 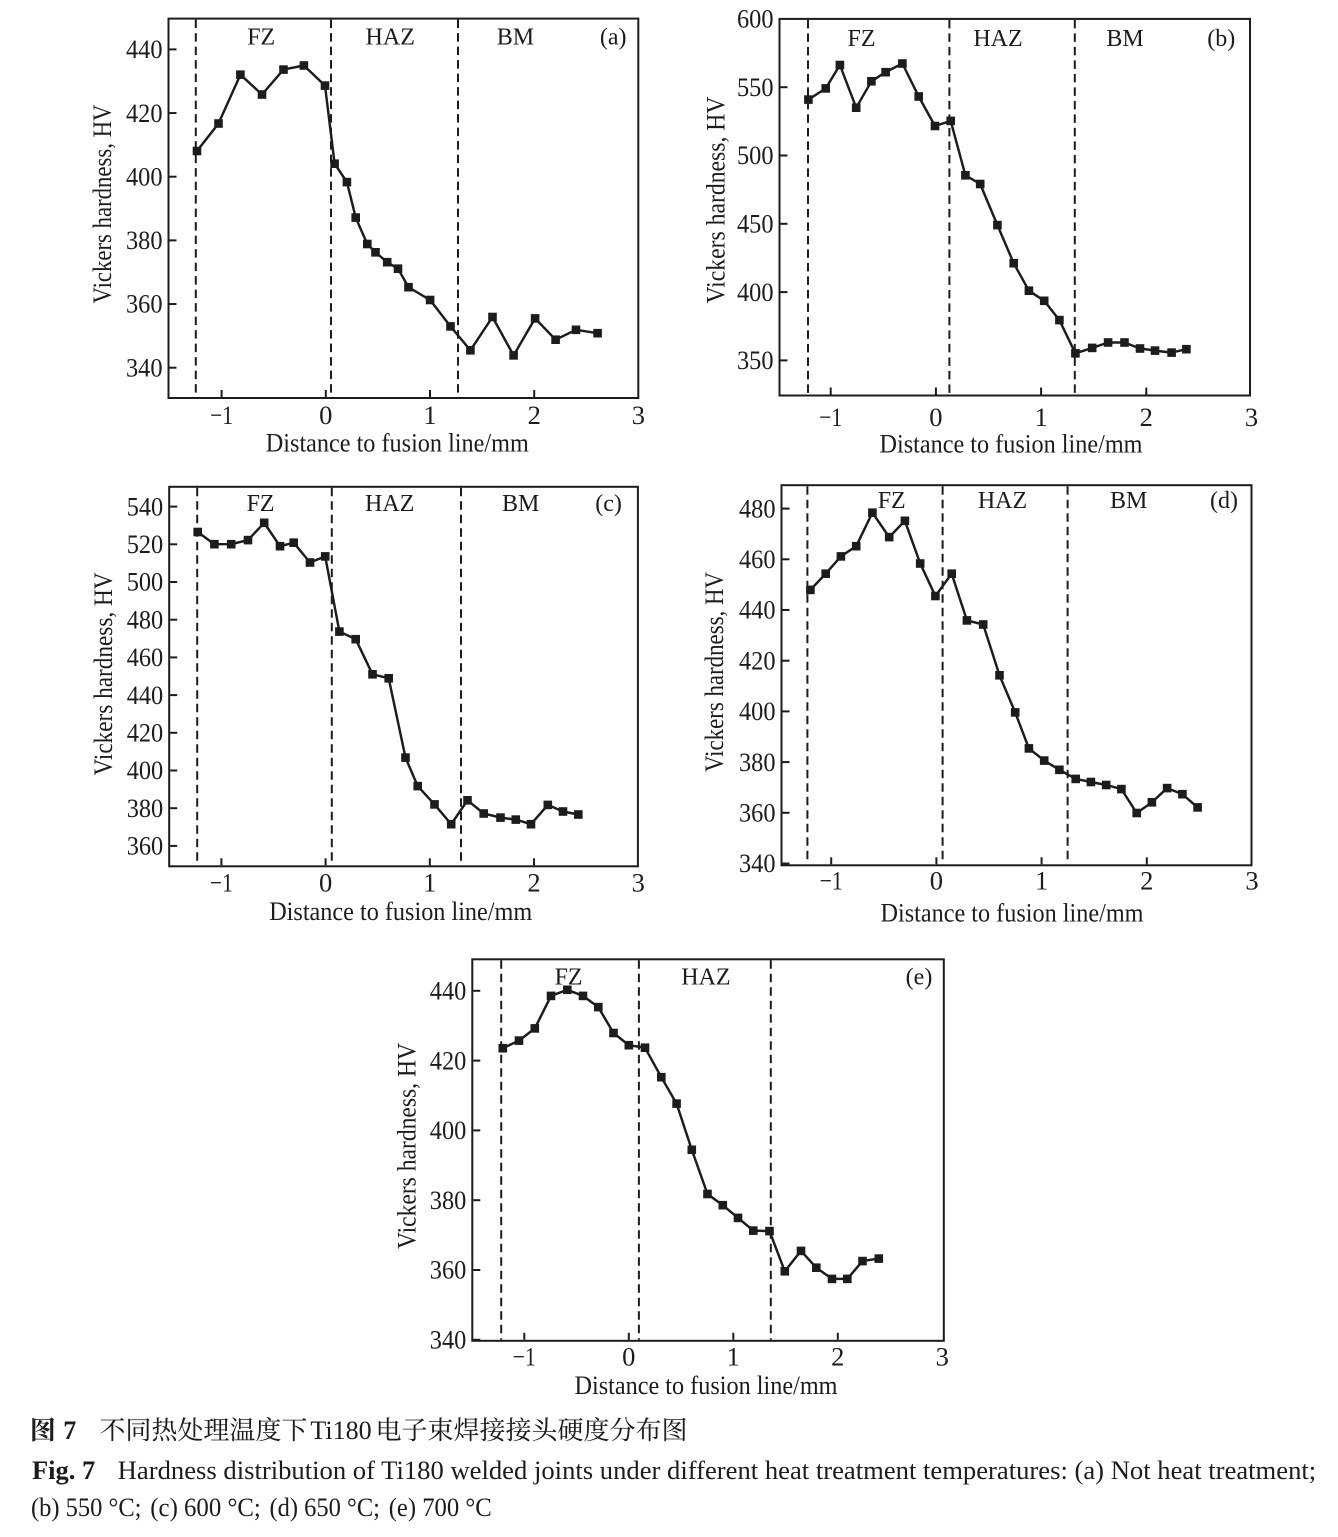 What do you see at coordinates (340, 1430) in the screenshot?
I see `svg-text: Ti180` at bounding box center [340, 1430].